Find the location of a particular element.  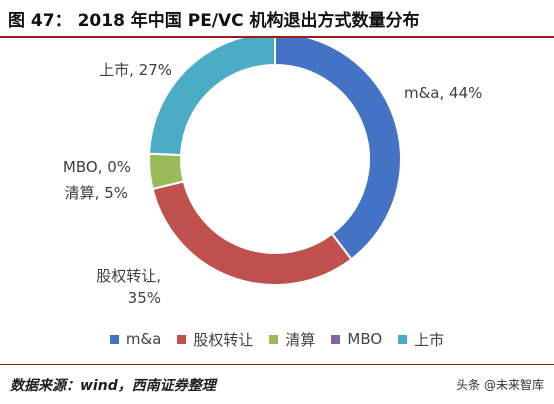

donut-slice-股权转让 is located at coordinates (252, 233).